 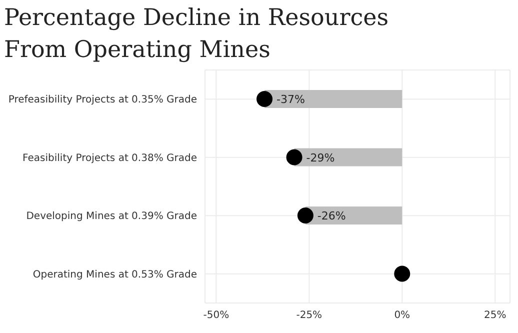 What do you see at coordinates (102, 100) in the screenshot?
I see `y-tick-label: Prefeasibility Projects at 0.35% Grade` at bounding box center [102, 100].